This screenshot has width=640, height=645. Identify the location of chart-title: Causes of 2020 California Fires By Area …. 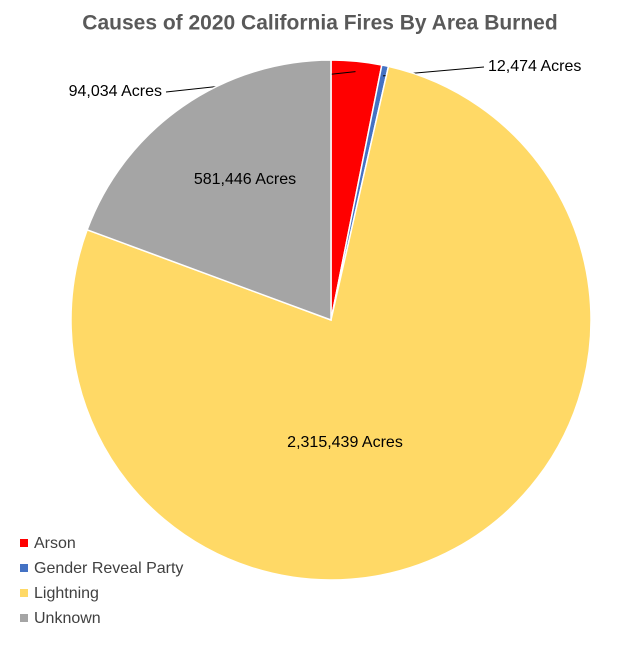
(319, 23).